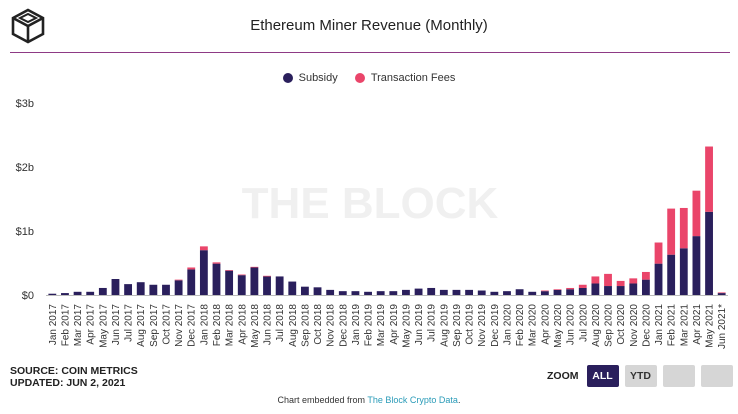 This screenshot has width=738, height=414. Describe the element at coordinates (166, 324) in the screenshot. I see `x-tick-label: Oct 2017` at that location.